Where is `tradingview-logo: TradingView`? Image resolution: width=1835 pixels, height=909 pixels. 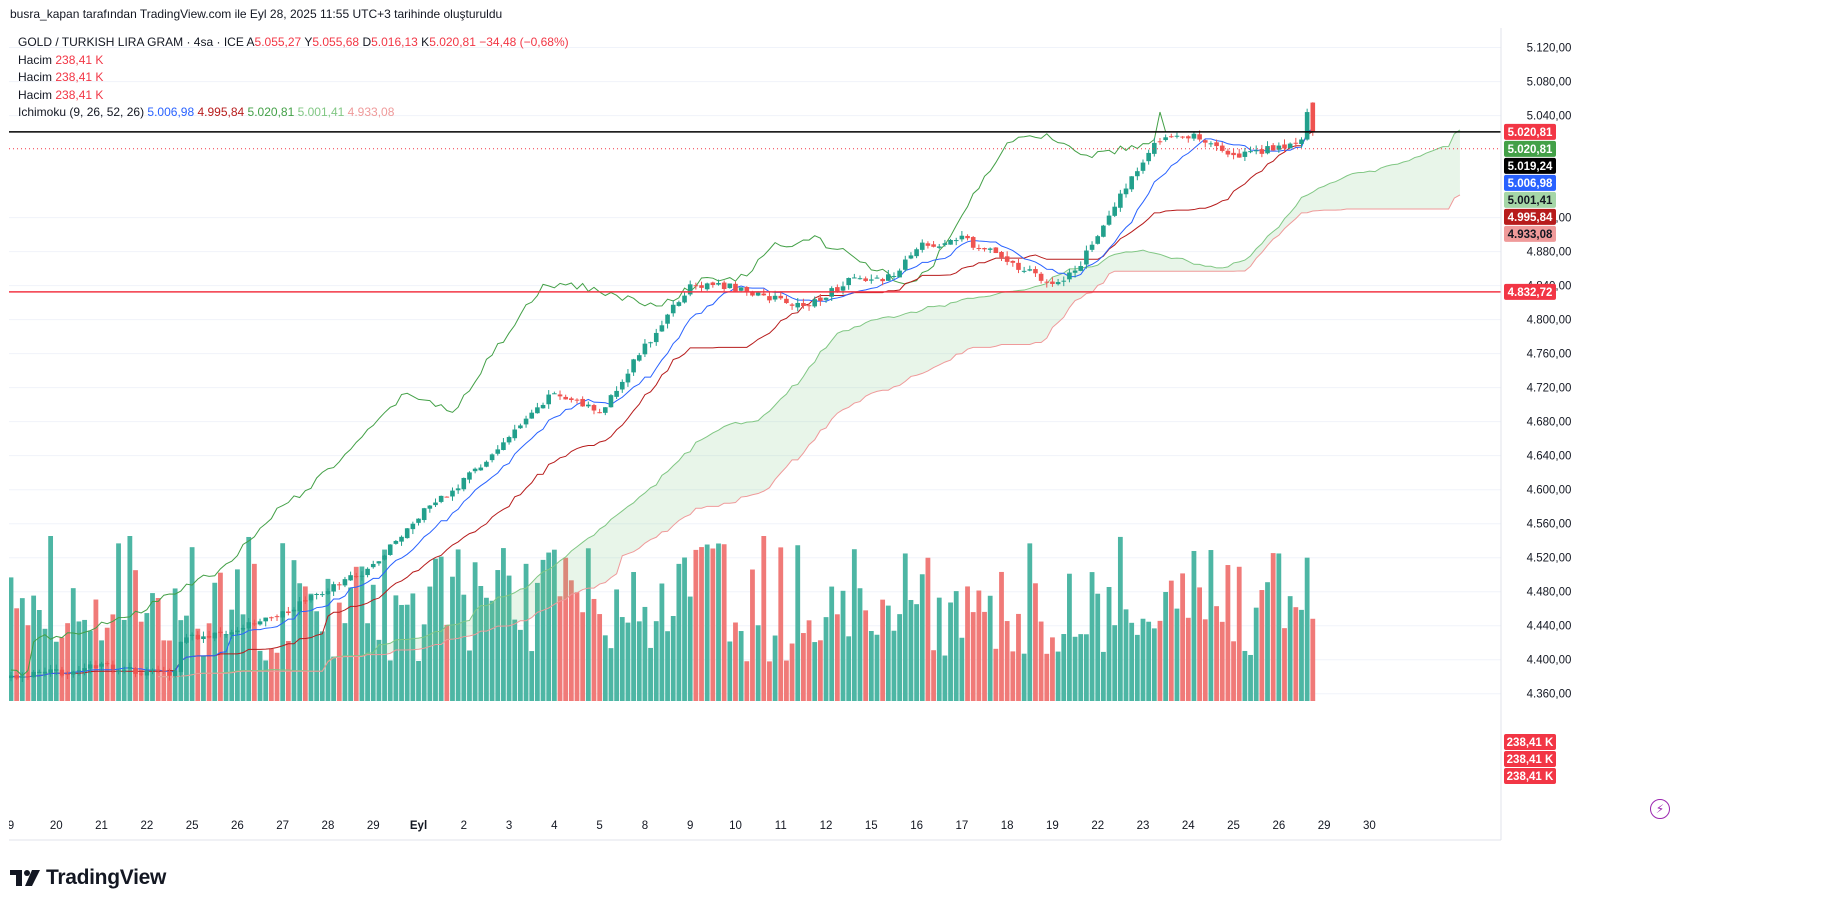
tradingview-logo: TradingView is located at coordinates (88, 878).